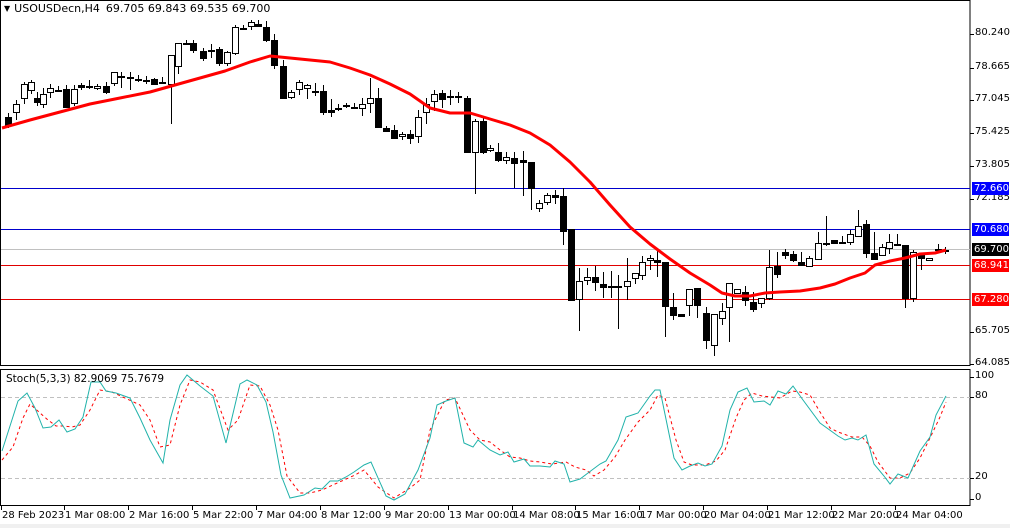 The height and width of the screenshot is (532, 1010). What do you see at coordinates (990, 229) in the screenshot?
I see `price-level-tag: 70.680` at bounding box center [990, 229].